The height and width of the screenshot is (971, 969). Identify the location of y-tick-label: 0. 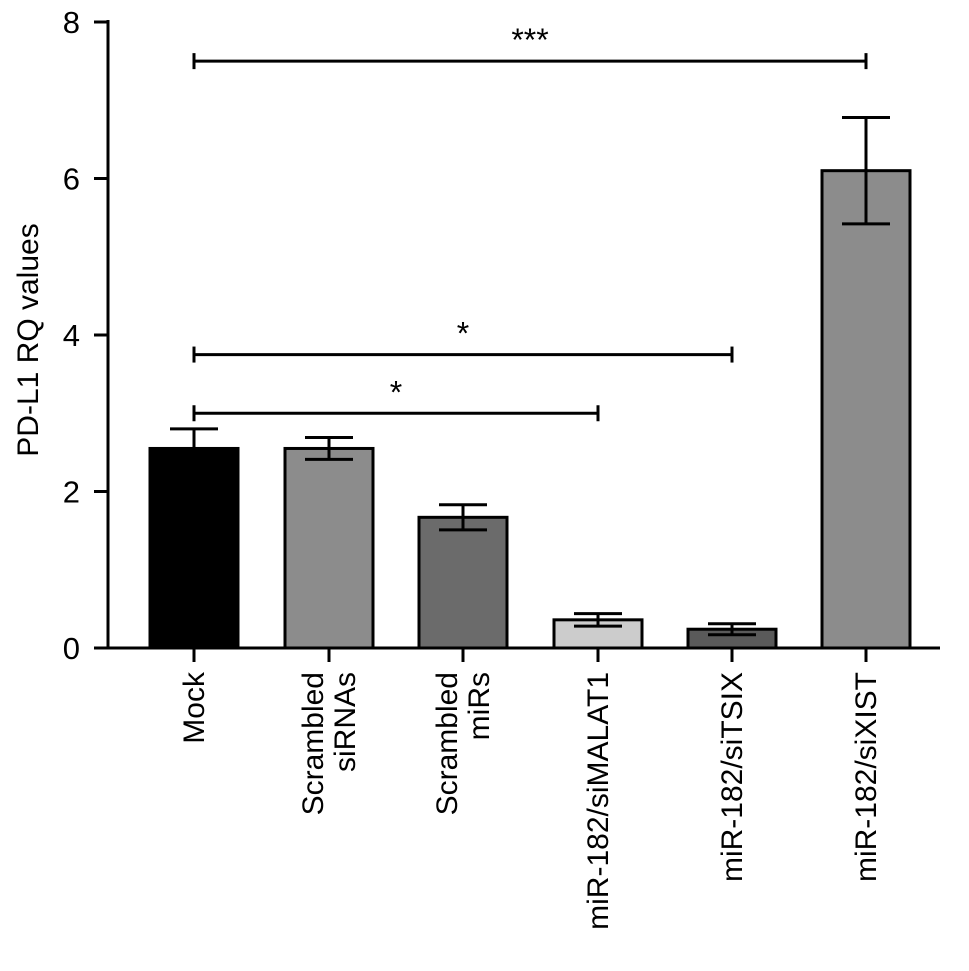
(71, 648).